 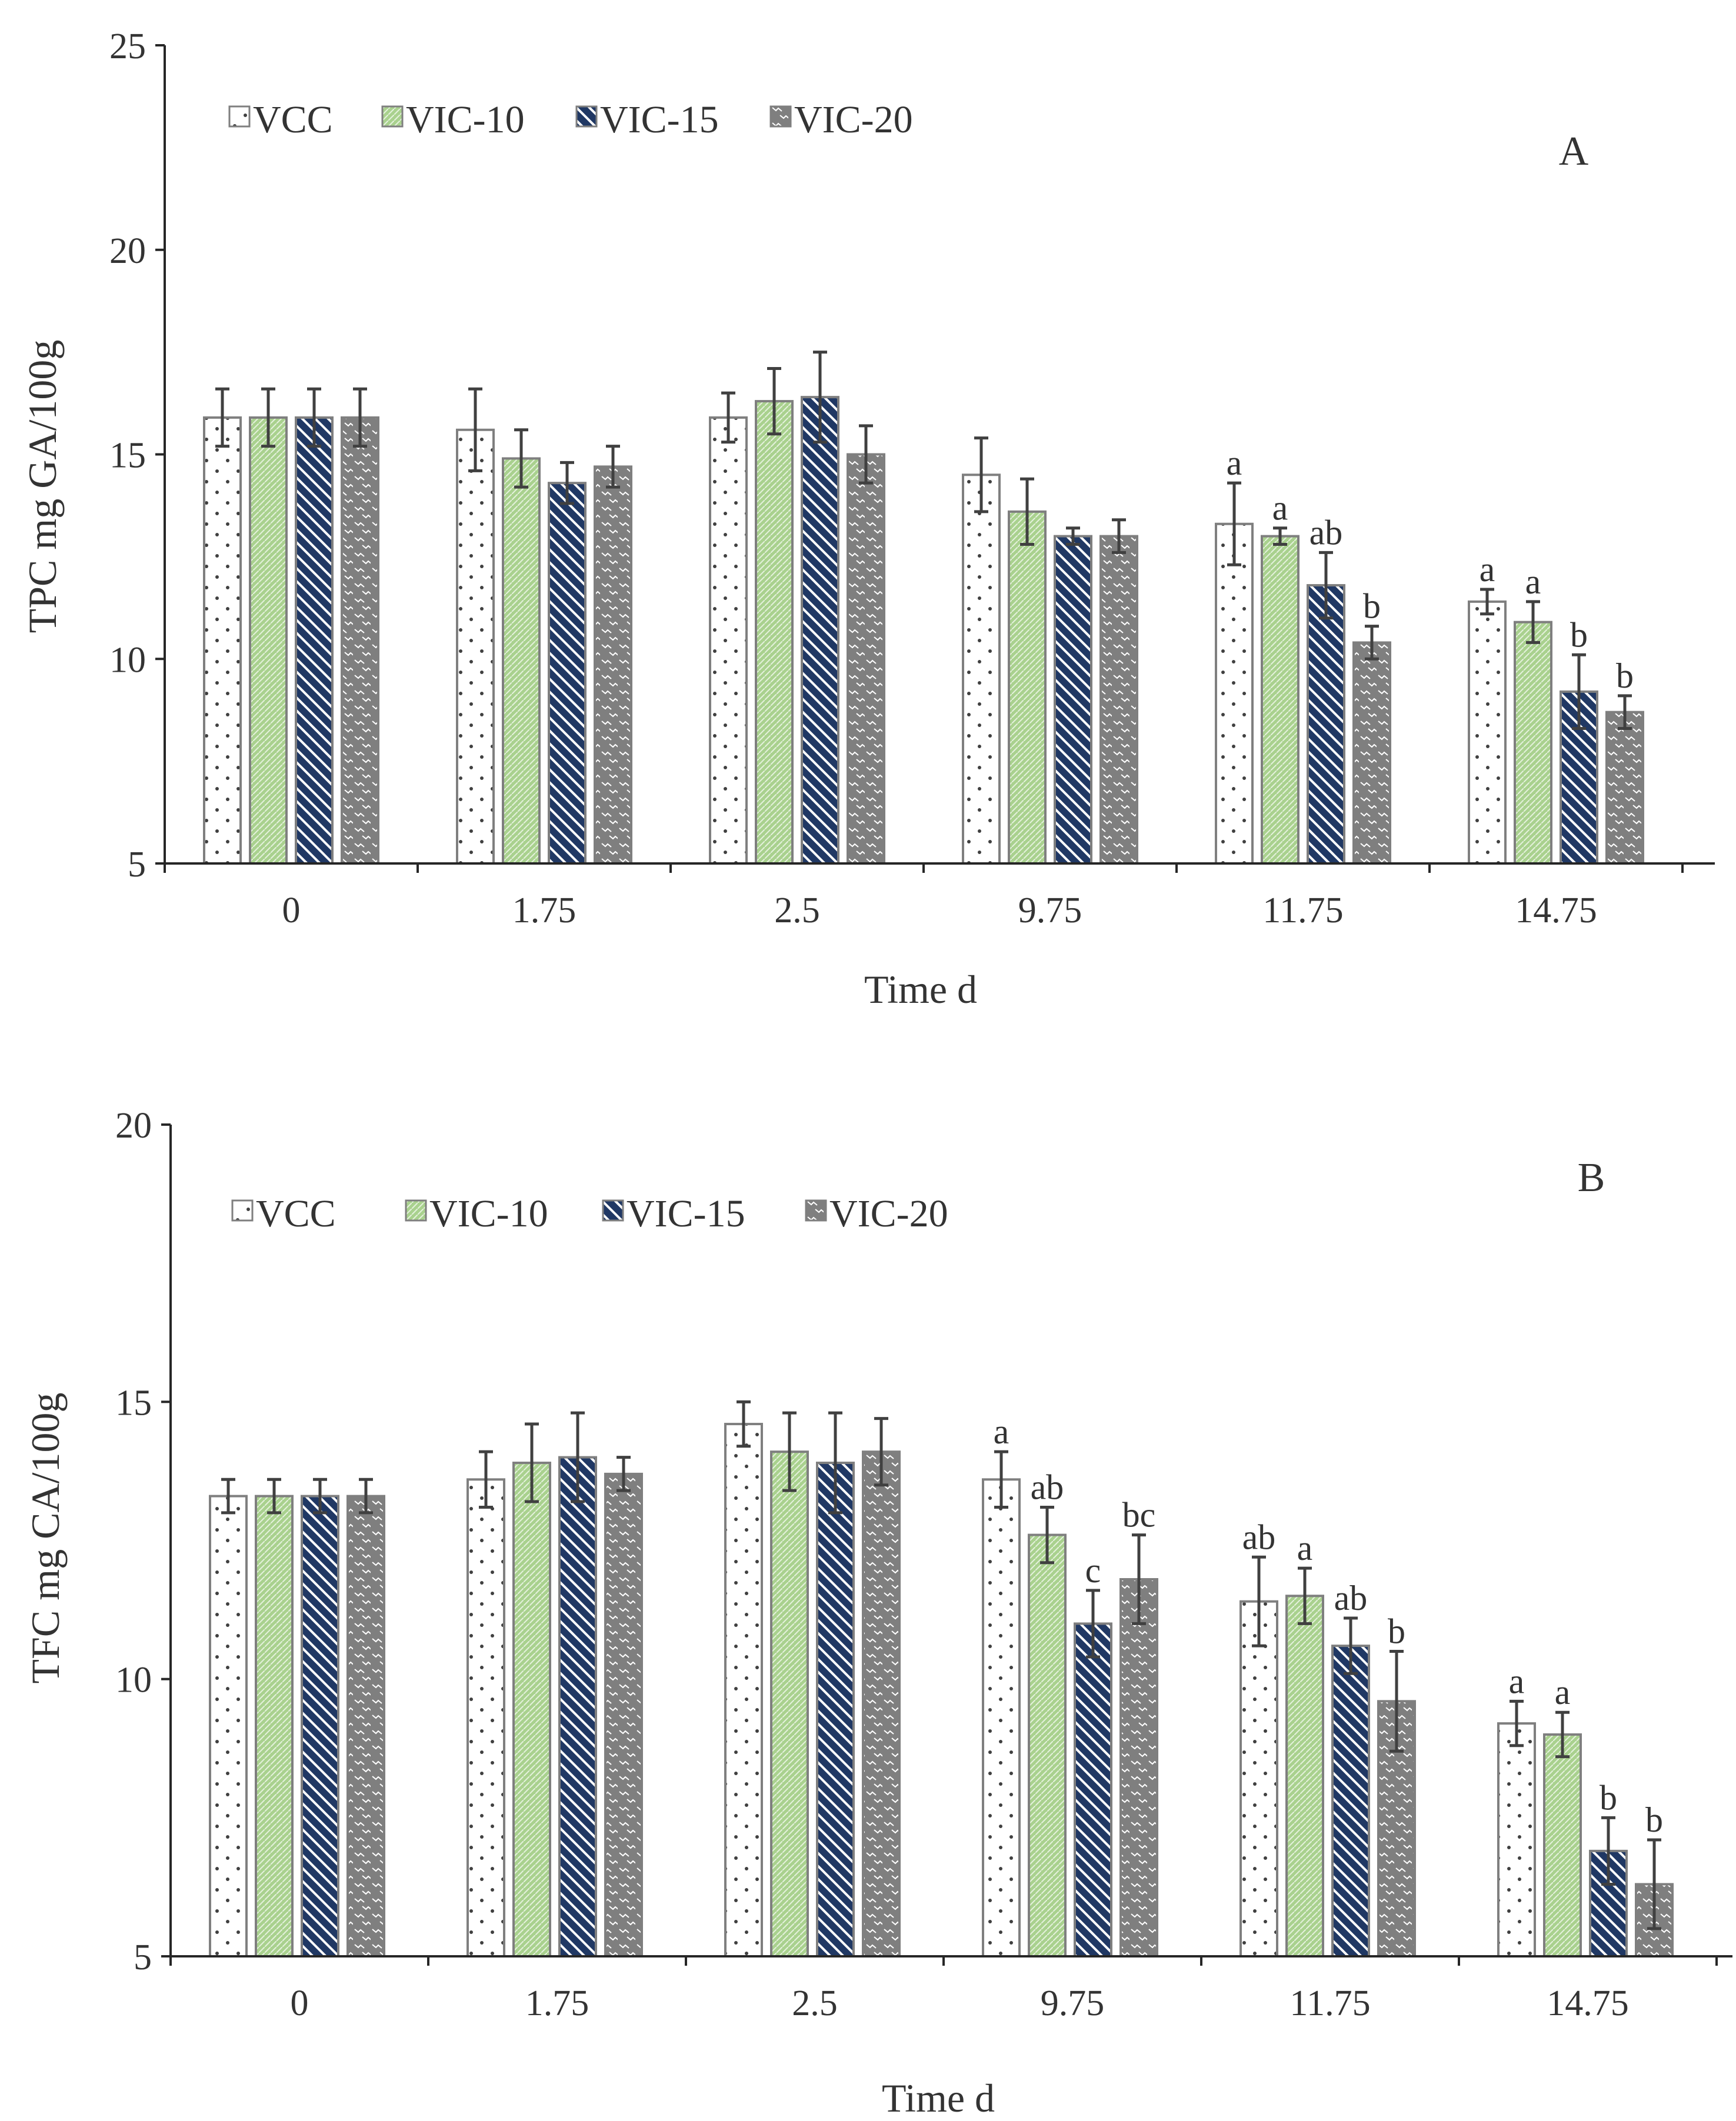 What do you see at coordinates (133, 1126) in the screenshot?
I see `y-tick-label: 20` at bounding box center [133, 1126].